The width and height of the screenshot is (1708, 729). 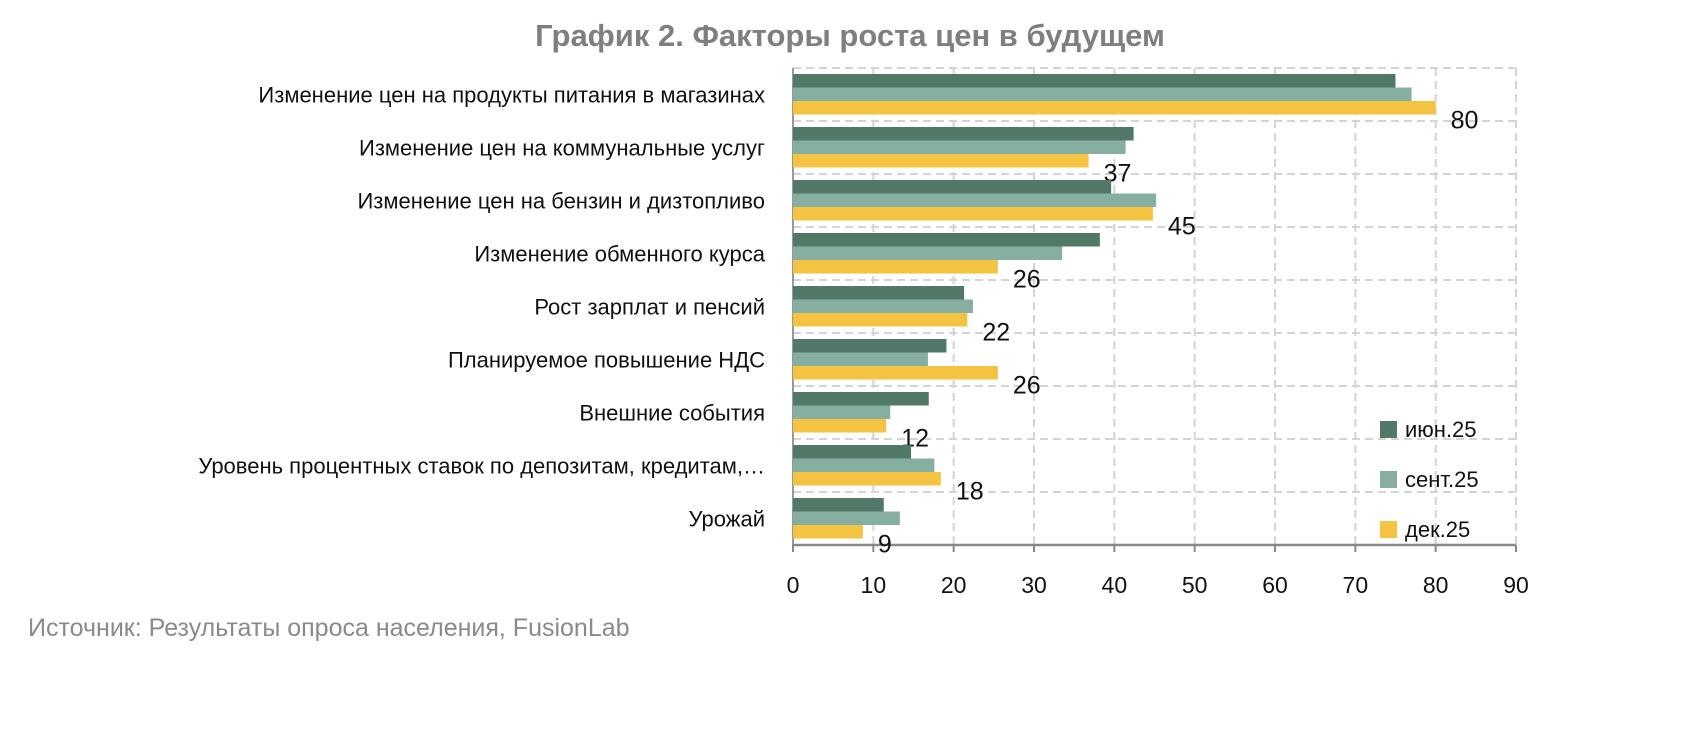 What do you see at coordinates (1437, 529) in the screenshot?
I see `legend-label: дек.25` at bounding box center [1437, 529].